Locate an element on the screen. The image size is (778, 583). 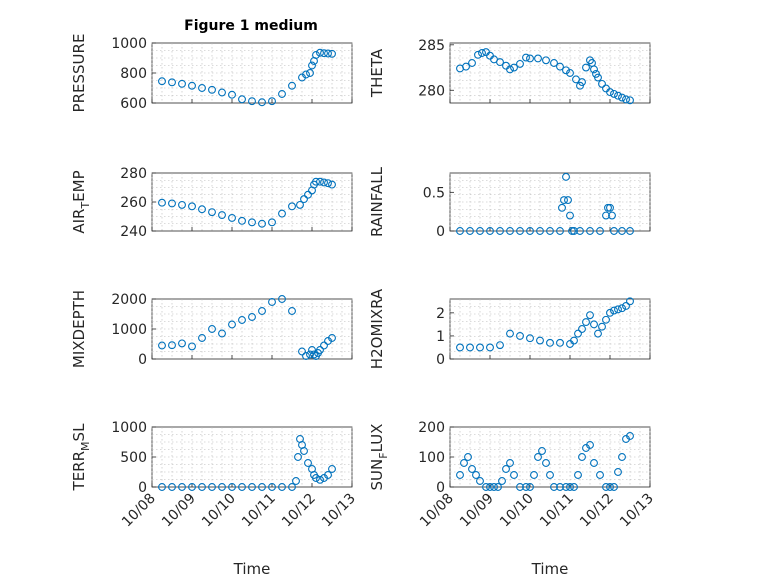
subplot-rainfall: 0 0.5 RAINFALL is located at coordinates (509, 203).